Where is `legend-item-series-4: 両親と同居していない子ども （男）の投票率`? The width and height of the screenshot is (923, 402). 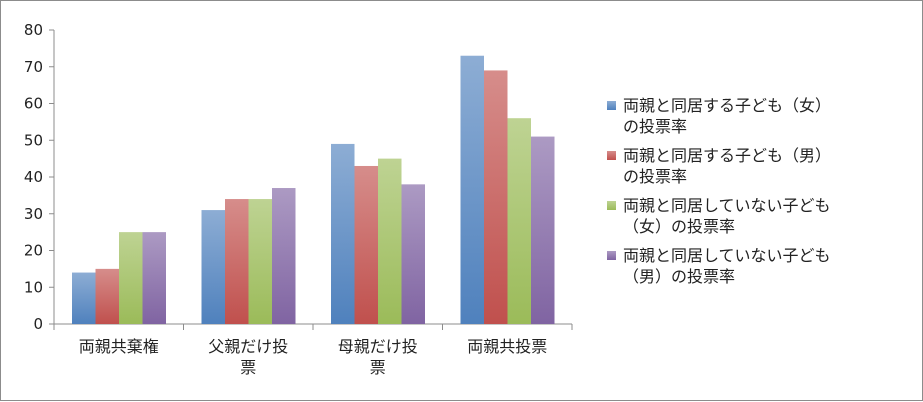
legend-item-series-4: 両親と同居していない子ども （男）の投票率 is located at coordinates (759, 266).